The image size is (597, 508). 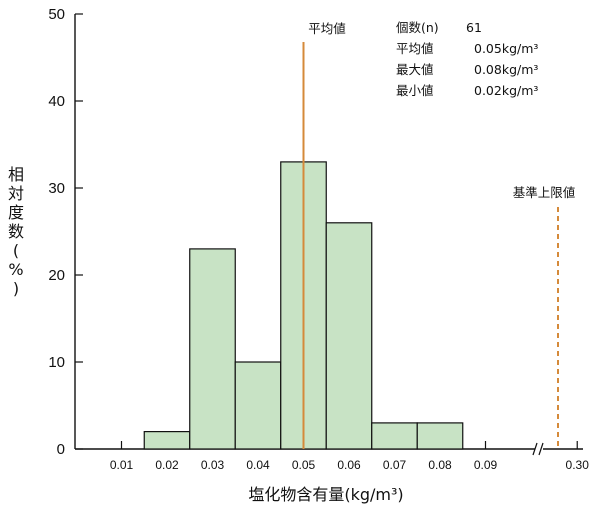 I want to click on axis-break-mark, so click(x=538, y=449).